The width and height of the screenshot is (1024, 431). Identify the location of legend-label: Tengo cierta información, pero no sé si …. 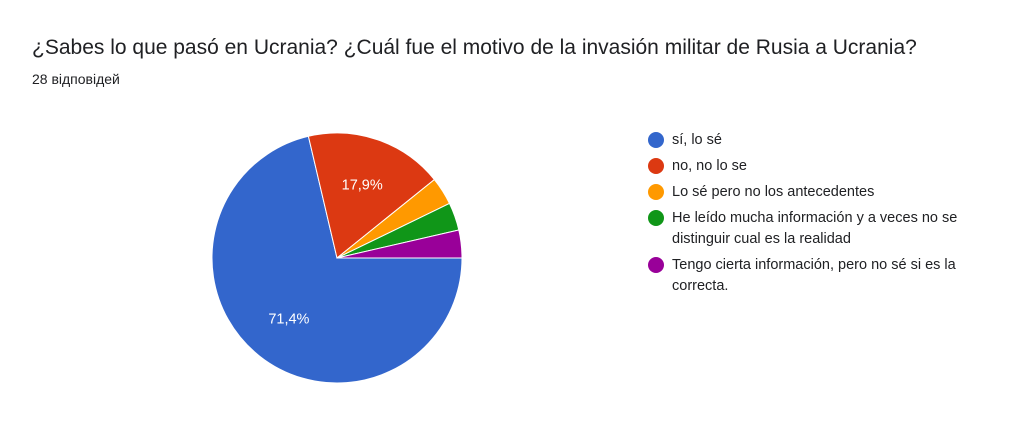
(814, 275).